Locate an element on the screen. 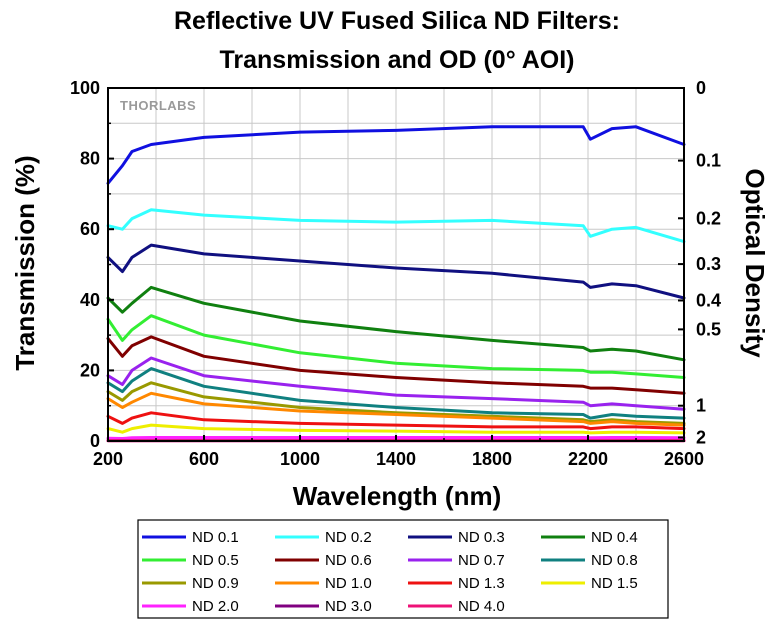  y2-axis-title: Optical Density is located at coordinates (755, 263).